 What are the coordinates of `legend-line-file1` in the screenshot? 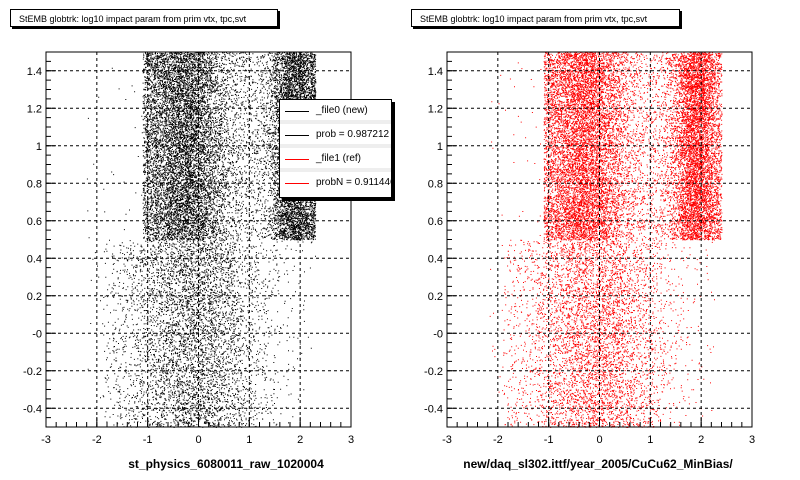 It's located at (297, 159).